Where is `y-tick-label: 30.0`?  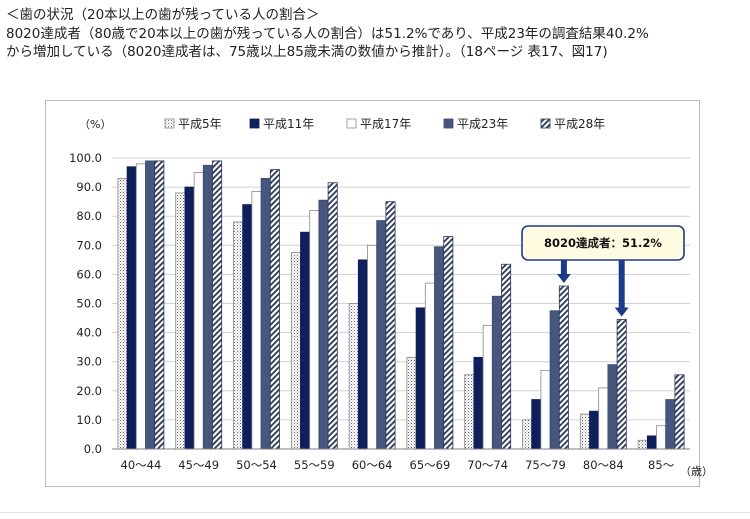
y-tick-label: 30.0 is located at coordinates (89, 362).